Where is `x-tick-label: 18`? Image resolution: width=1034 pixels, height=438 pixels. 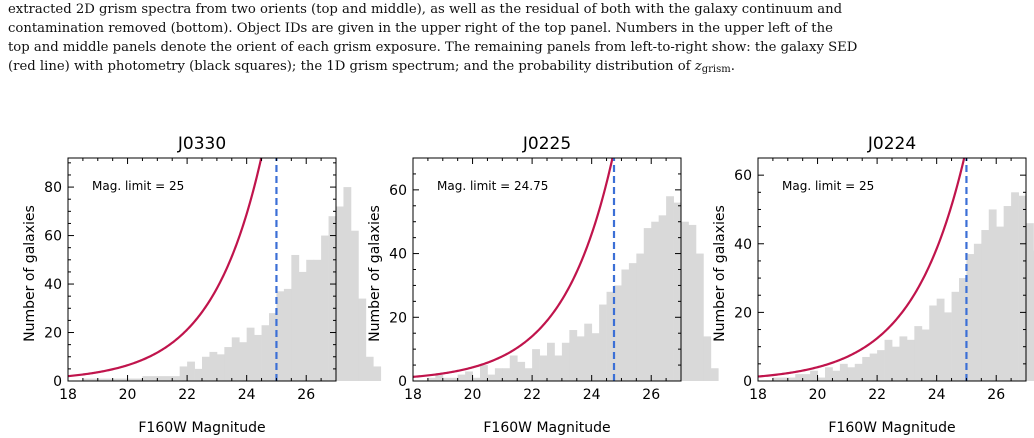 x-tick-label: 18 is located at coordinates (68, 395).